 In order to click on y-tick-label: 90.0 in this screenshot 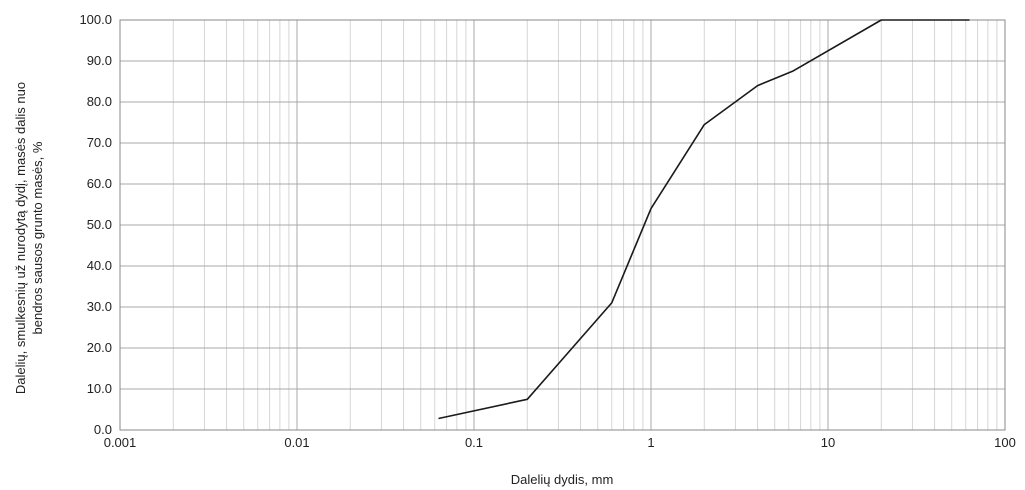, I will do `click(99, 60)`.